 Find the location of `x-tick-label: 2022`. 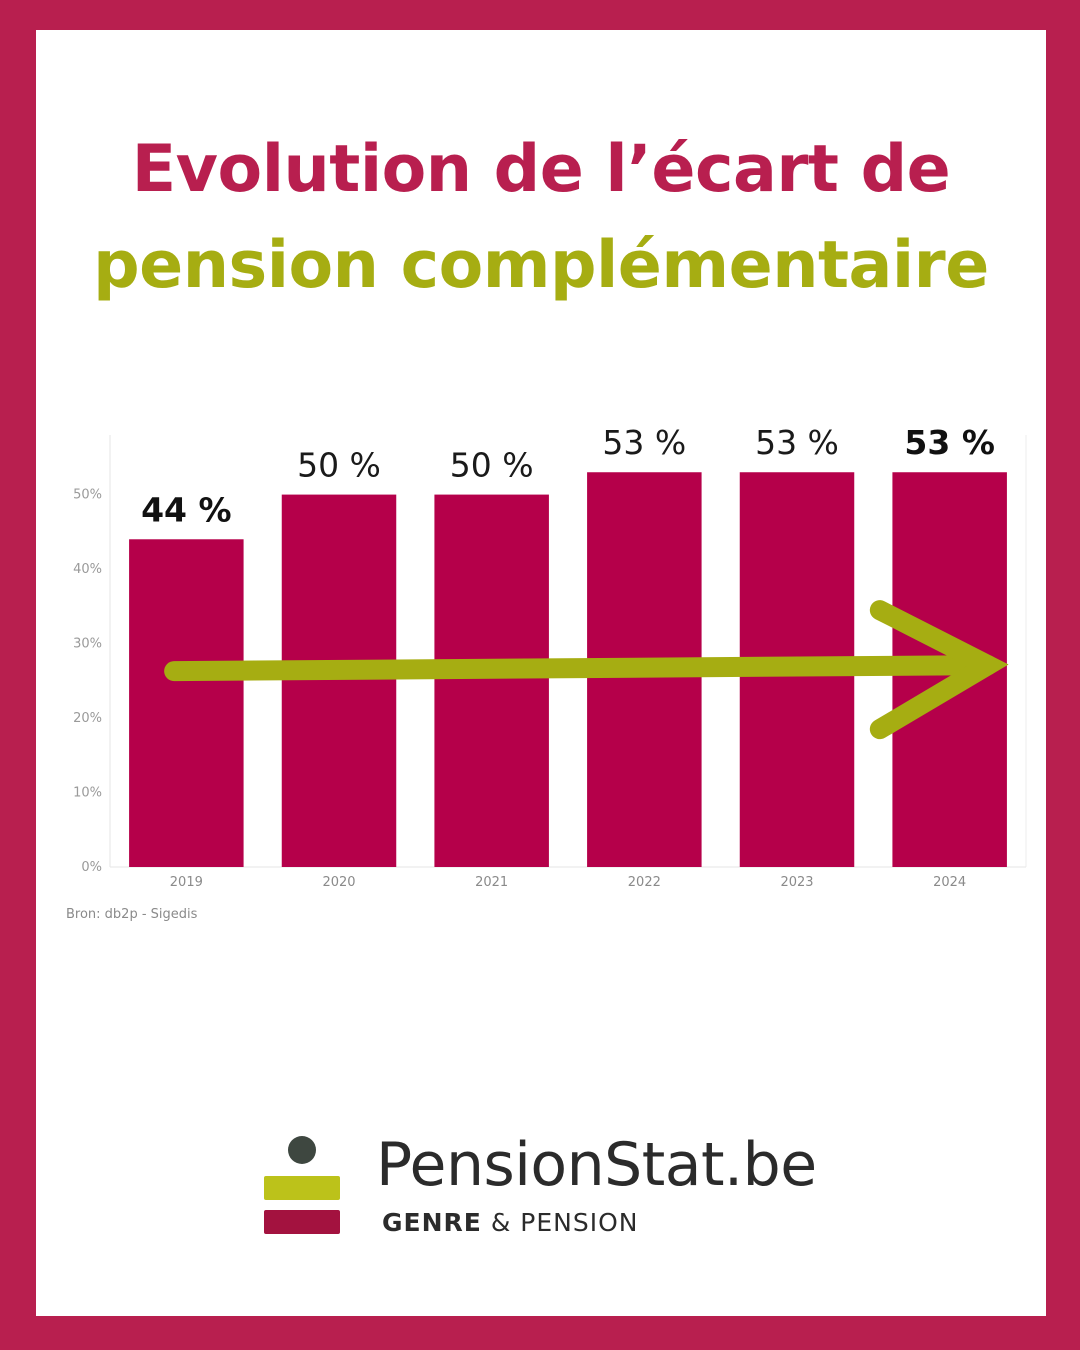

x-tick-label: 2022 is located at coordinates (644, 882).